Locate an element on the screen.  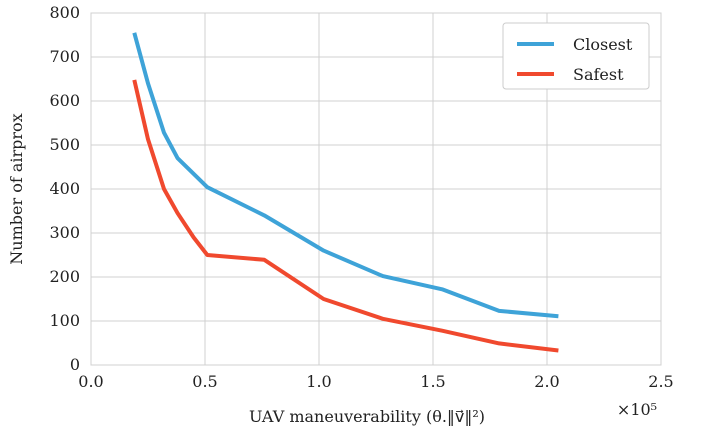
x-tick-label: 2.0 is located at coordinates (546, 381).